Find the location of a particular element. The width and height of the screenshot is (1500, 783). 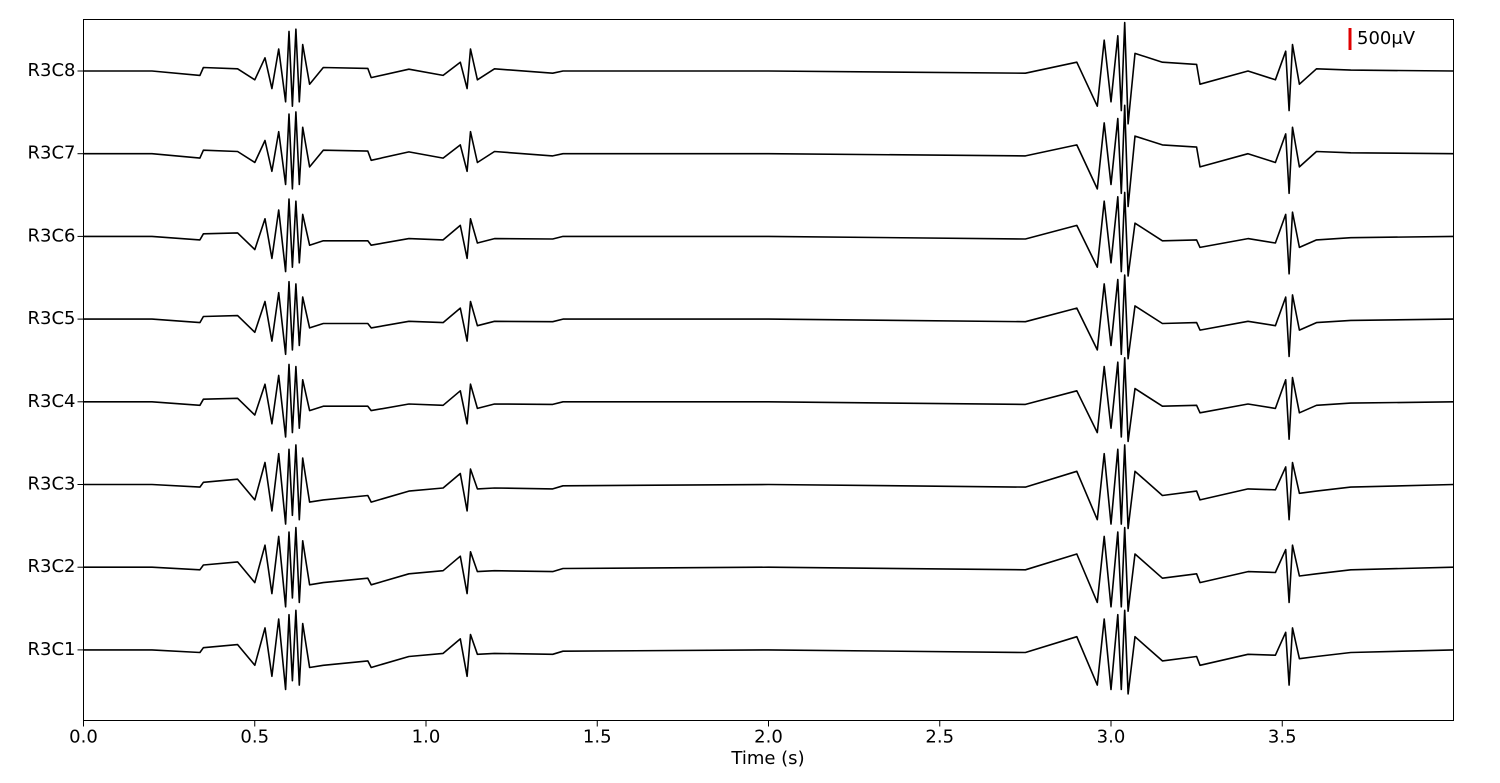

scale-bar-label: 500μV is located at coordinates (1386, 38).